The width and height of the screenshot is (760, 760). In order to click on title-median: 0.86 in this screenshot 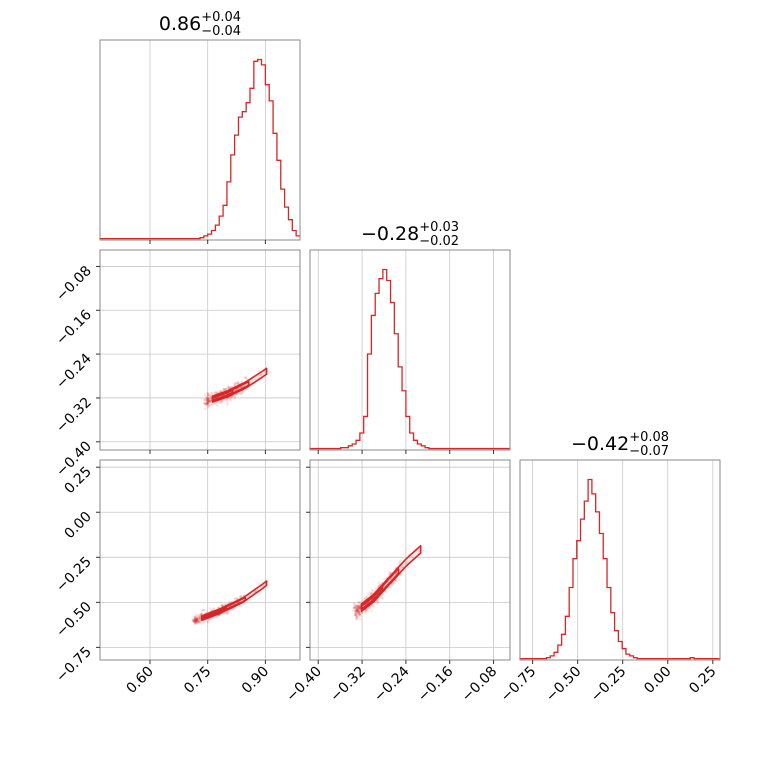, I will do `click(180, 24)`.